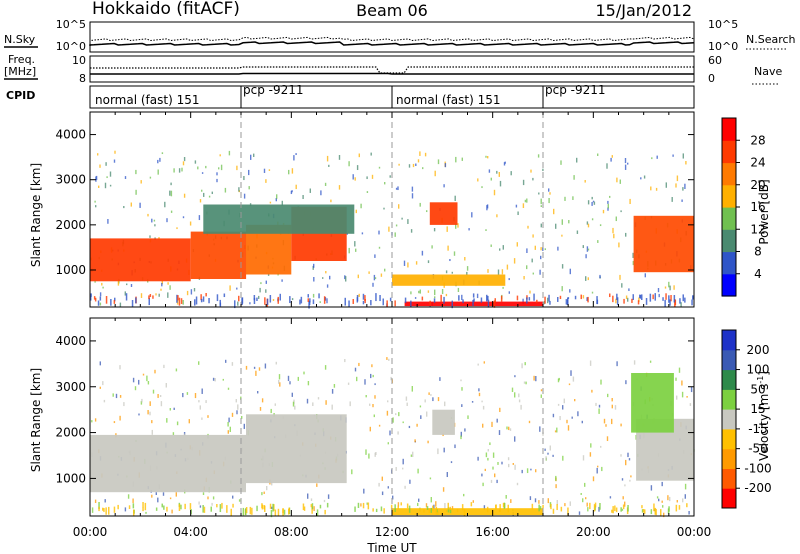 The height and width of the screenshot is (554, 800). I want to click on nsearch-line, so click(392, 39).